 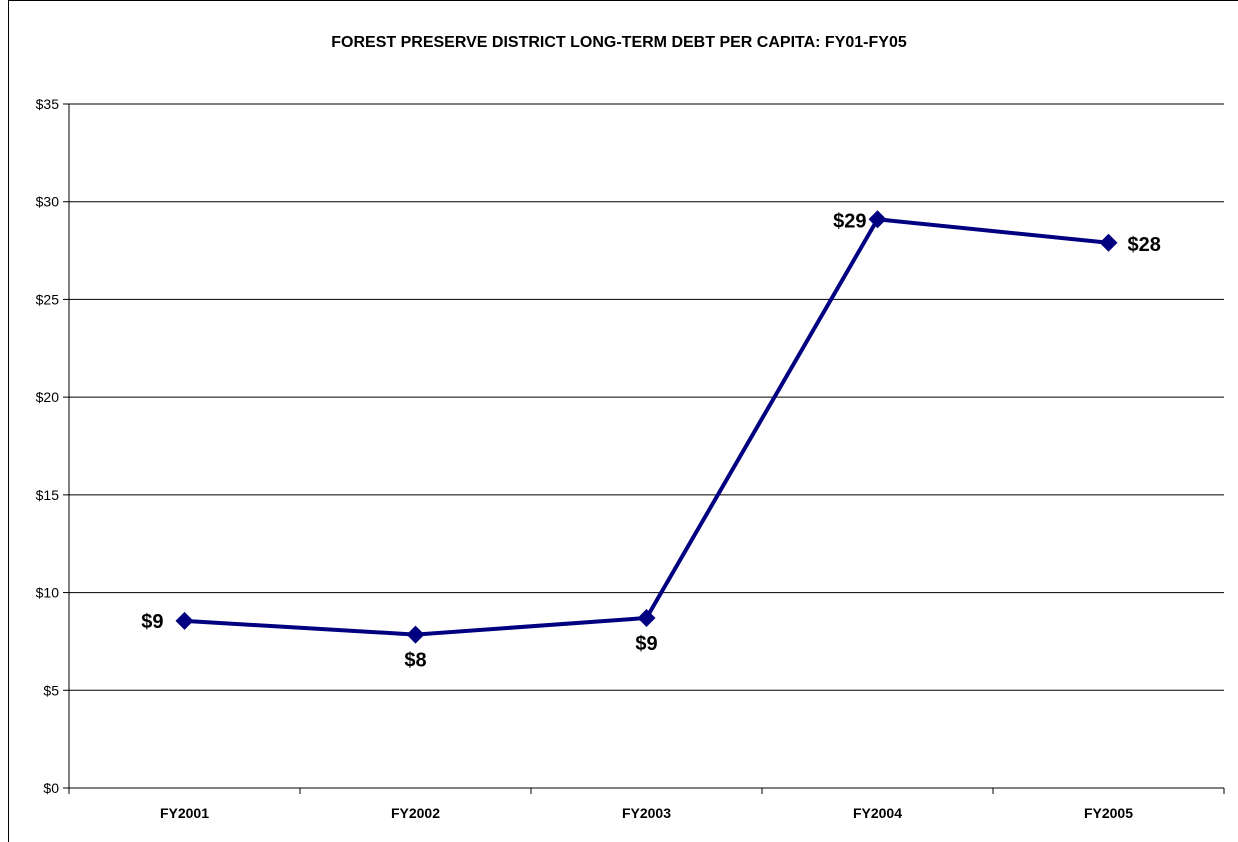 I want to click on y-tick-label: $0, so click(x=51, y=788).